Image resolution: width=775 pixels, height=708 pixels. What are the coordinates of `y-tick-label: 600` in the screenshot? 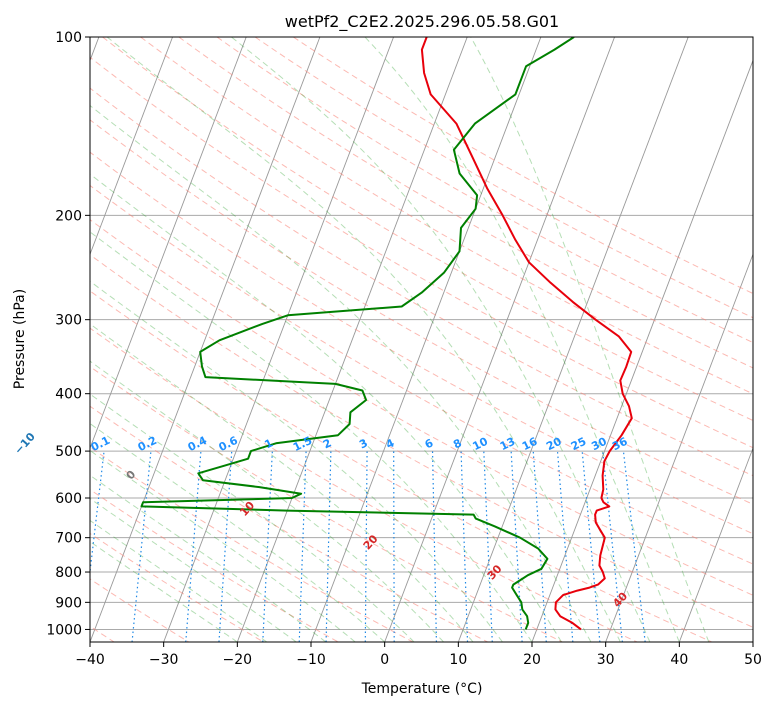 It's located at (68, 499).